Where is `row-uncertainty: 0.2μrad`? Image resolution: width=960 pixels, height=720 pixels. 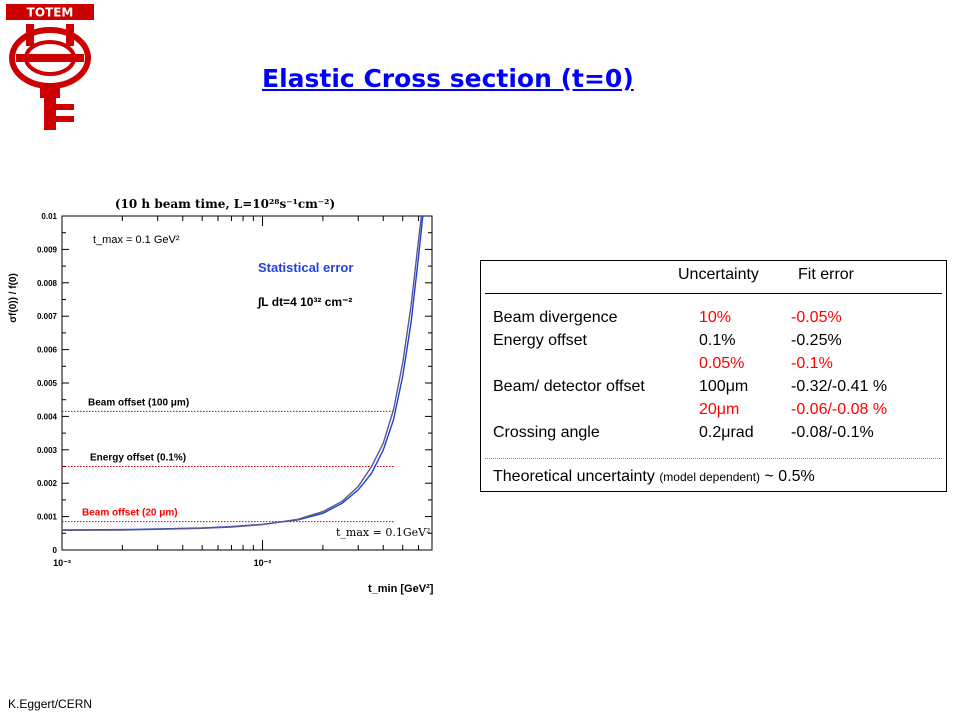
row-uncertainty: 0.2μrad is located at coordinates (726, 432).